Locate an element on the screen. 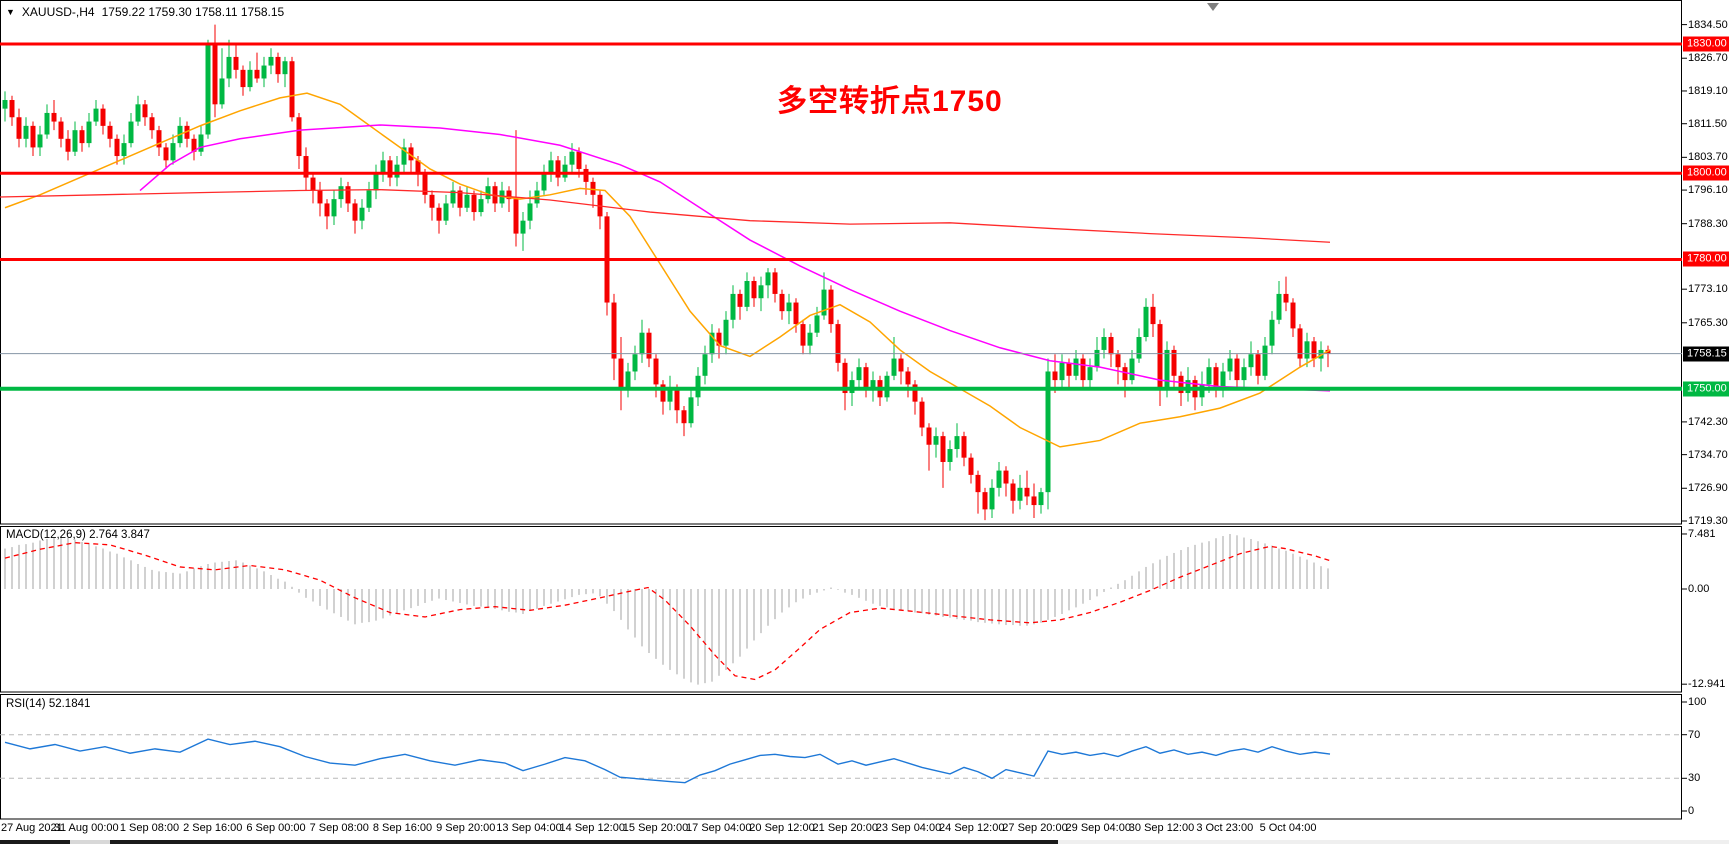  time-tick-label: 21 Sep 20:00 is located at coordinates (845, 828).